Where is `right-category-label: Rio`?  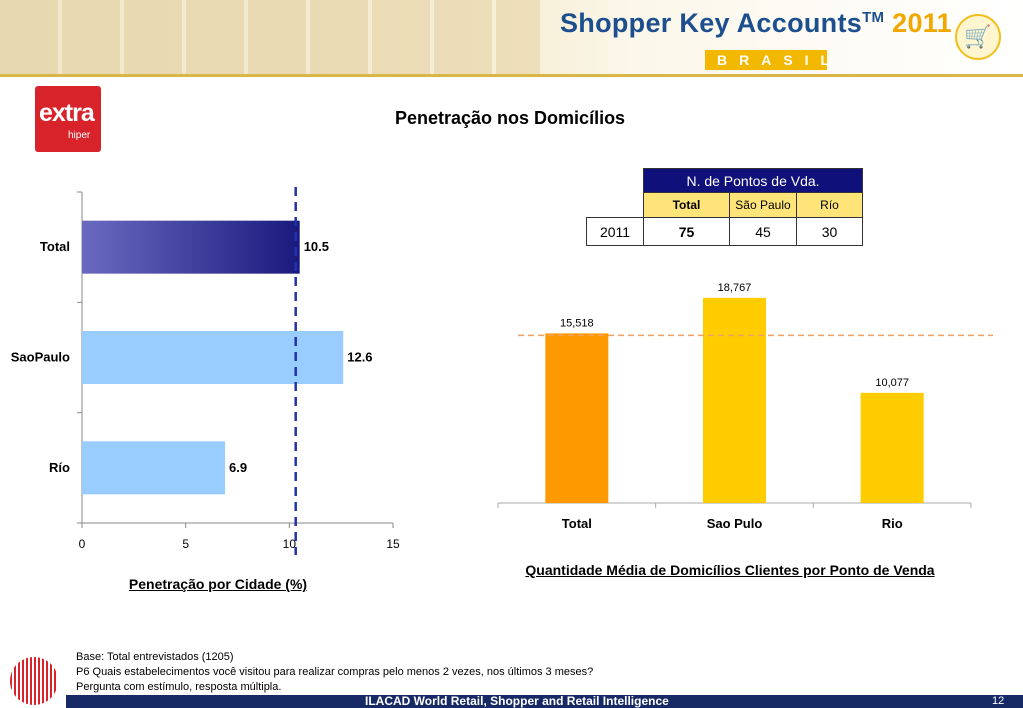 right-category-label: Rio is located at coordinates (892, 523).